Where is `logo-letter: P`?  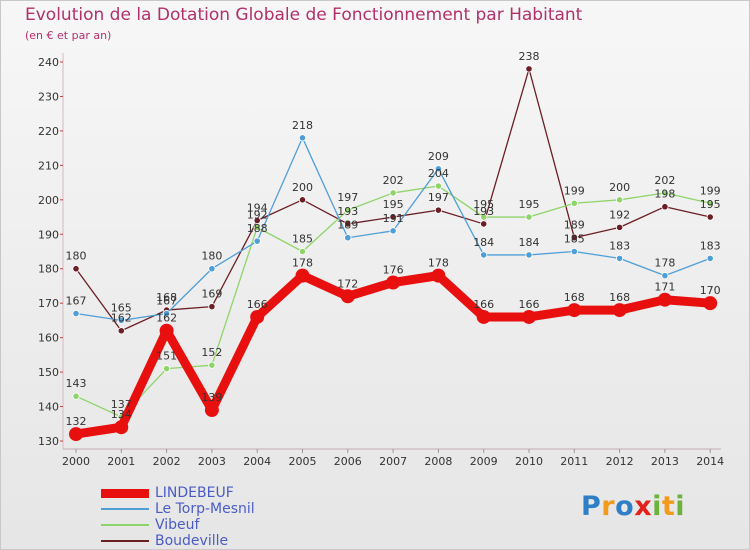 logo-letter: P is located at coordinates (591, 506).